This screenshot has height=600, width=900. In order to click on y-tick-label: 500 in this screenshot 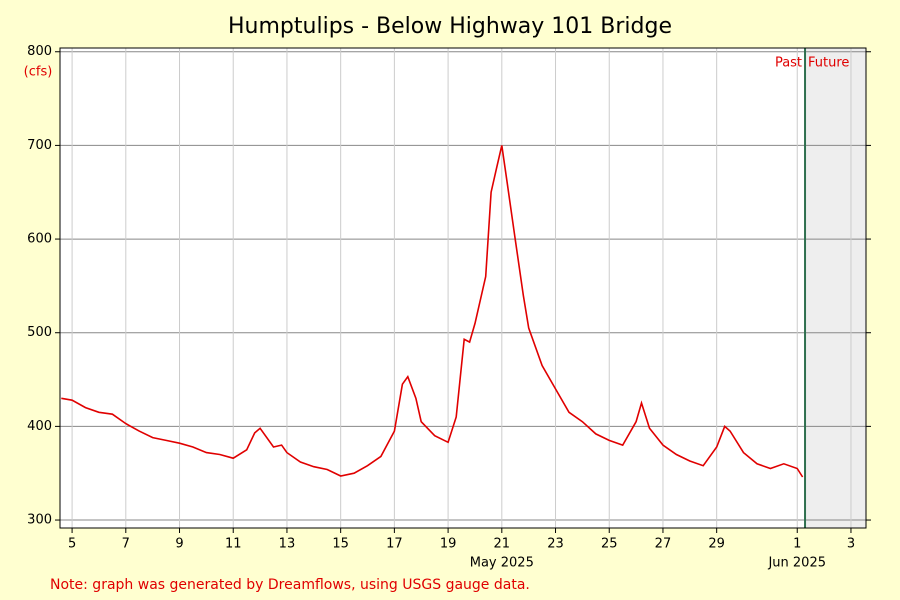, I will do `click(39, 332)`.